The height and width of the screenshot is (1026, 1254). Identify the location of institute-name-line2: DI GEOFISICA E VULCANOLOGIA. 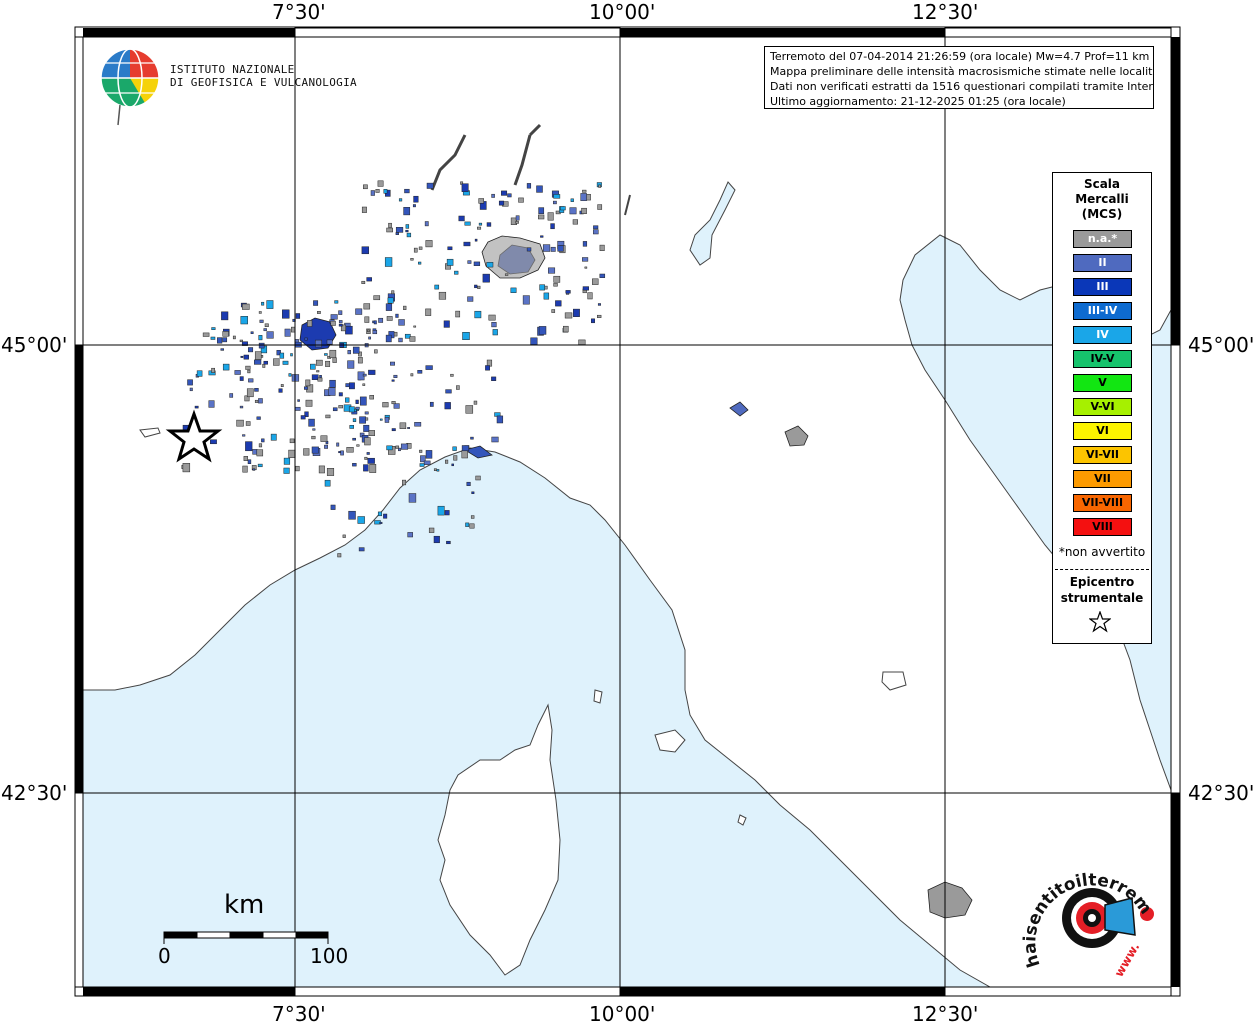
(263, 82).